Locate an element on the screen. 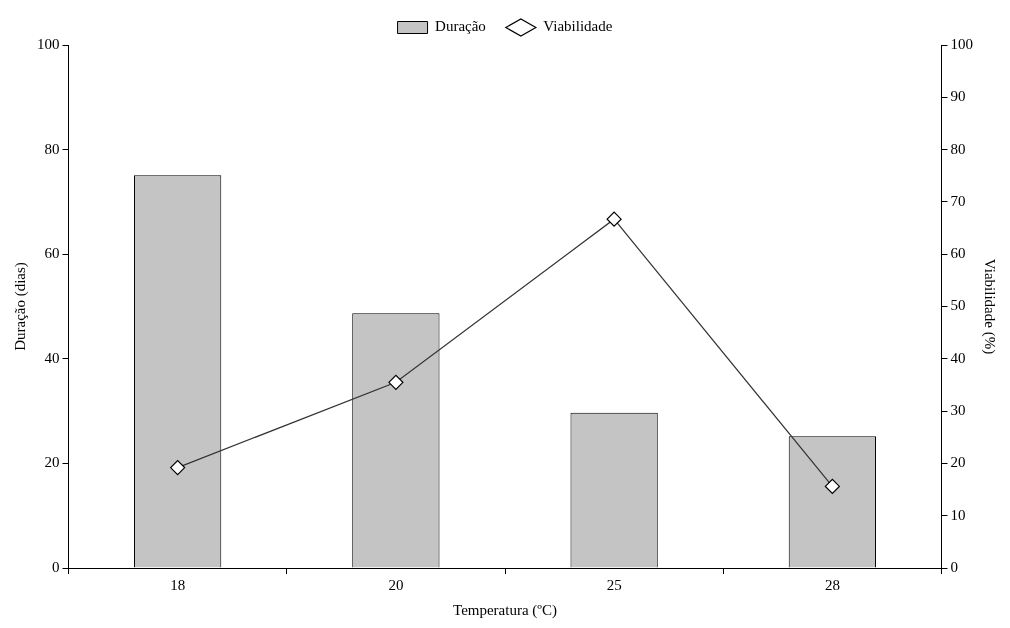 The image size is (1010, 628). x-tick-label: 20 is located at coordinates (396, 584).